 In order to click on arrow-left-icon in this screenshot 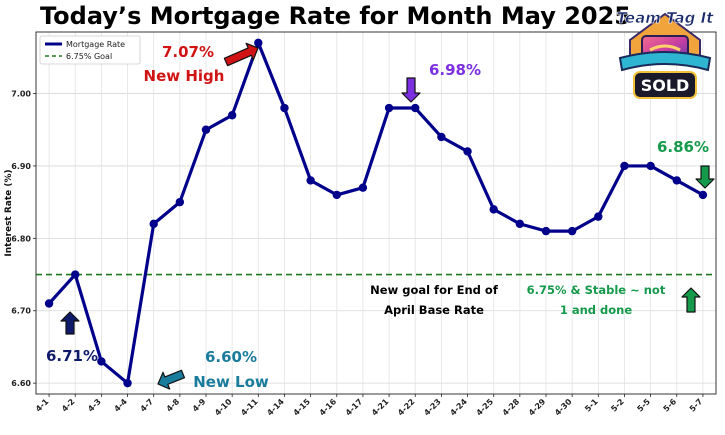, I will do `click(171, 379)`.